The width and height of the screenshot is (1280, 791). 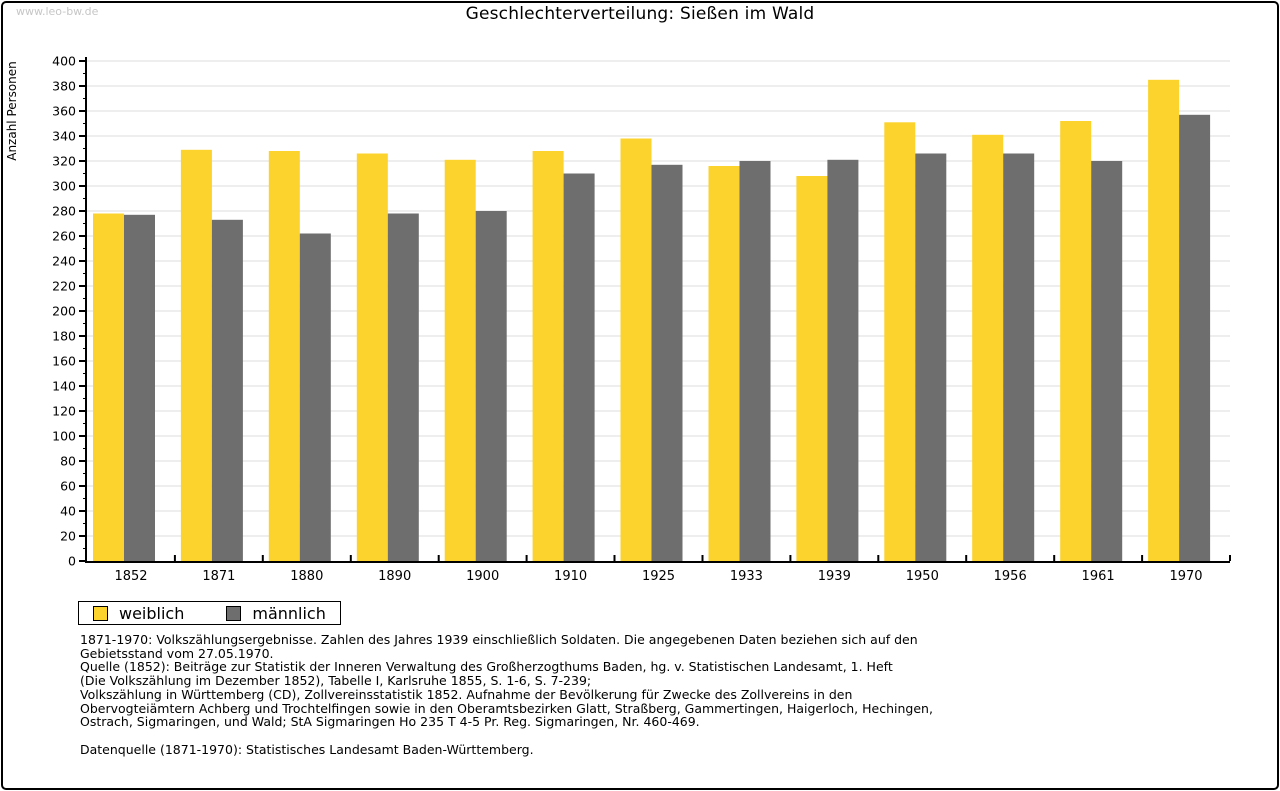 I want to click on y-tick-label: 200, so click(x=64, y=311).